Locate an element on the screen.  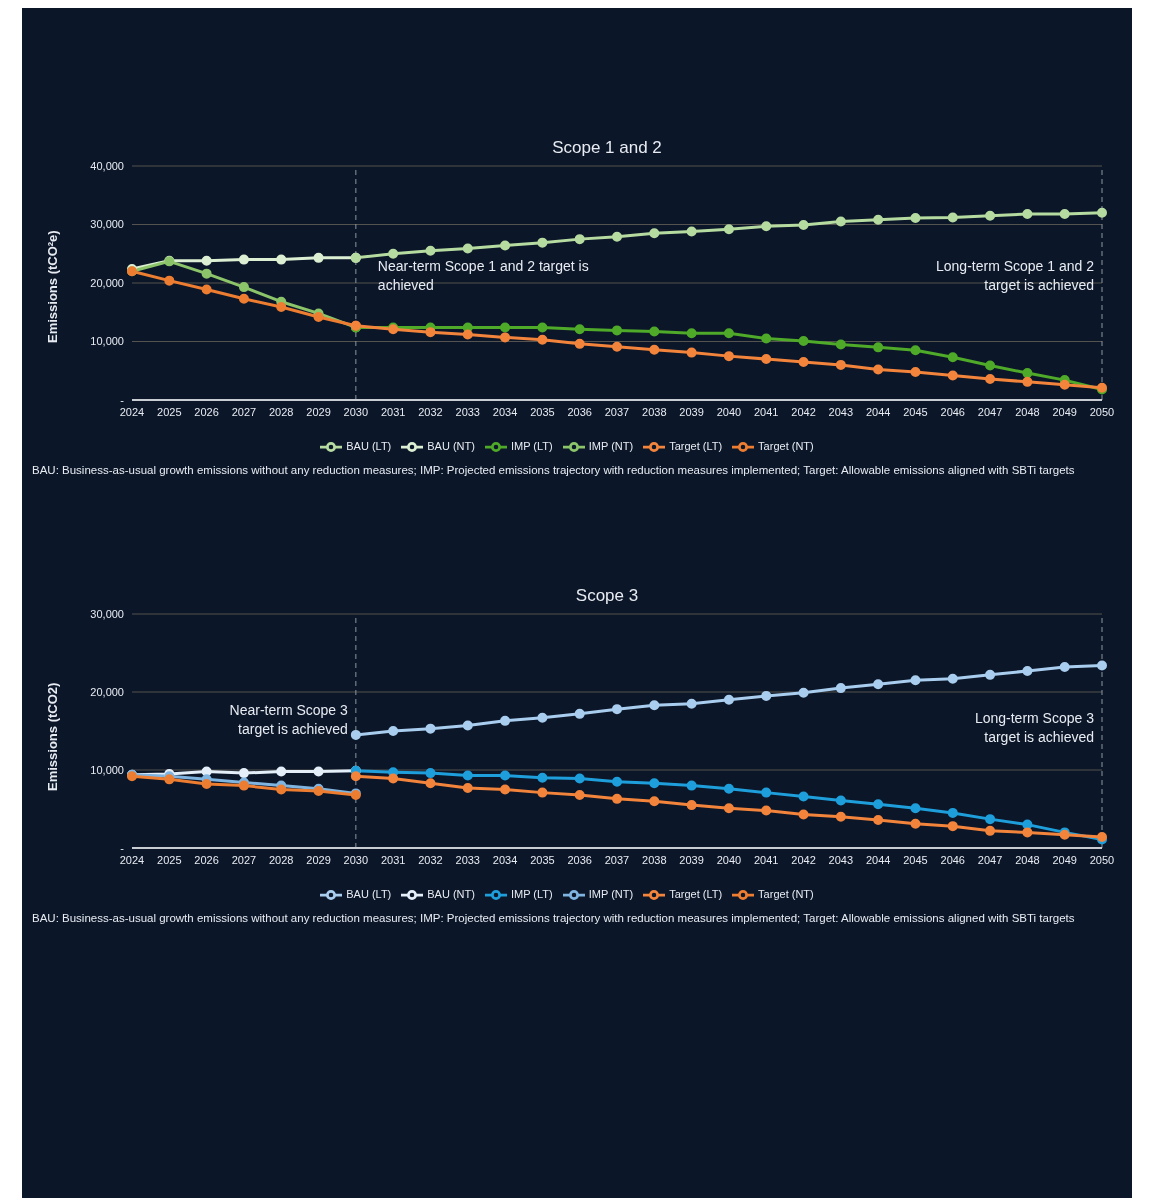
annotation: Long-term Scope 1 and 2 target is achieved is located at coordinates (1015, 276).